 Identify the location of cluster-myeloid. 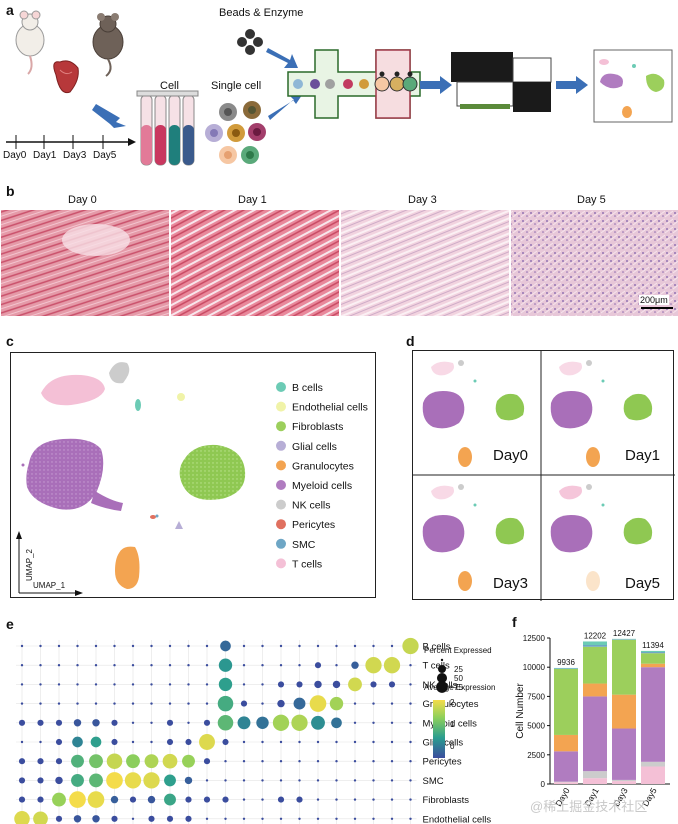
(65, 474).